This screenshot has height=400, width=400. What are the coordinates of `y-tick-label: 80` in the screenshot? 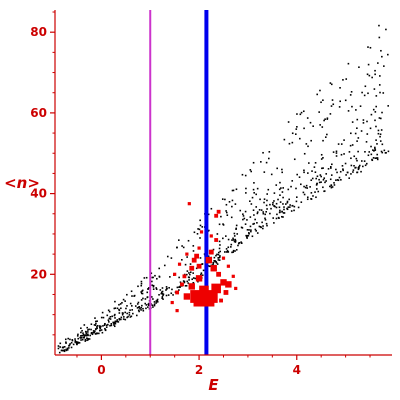 It's located at (38, 32).